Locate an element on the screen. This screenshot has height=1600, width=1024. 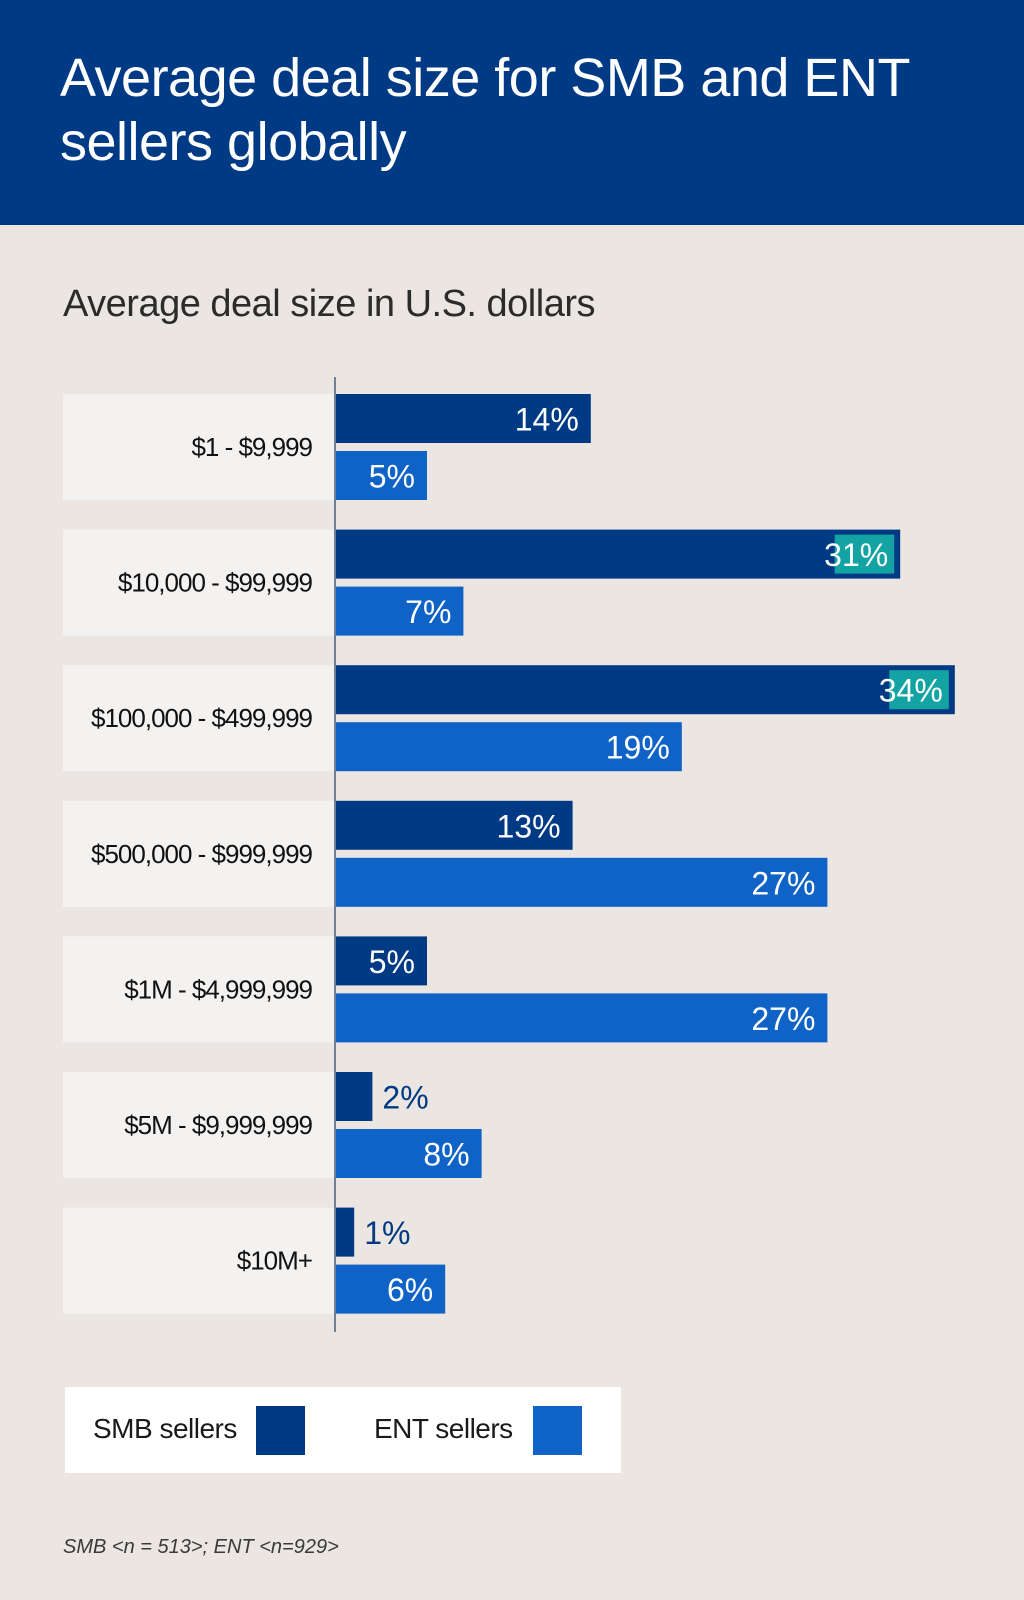
data-label-ent: 19% is located at coordinates (638, 748).